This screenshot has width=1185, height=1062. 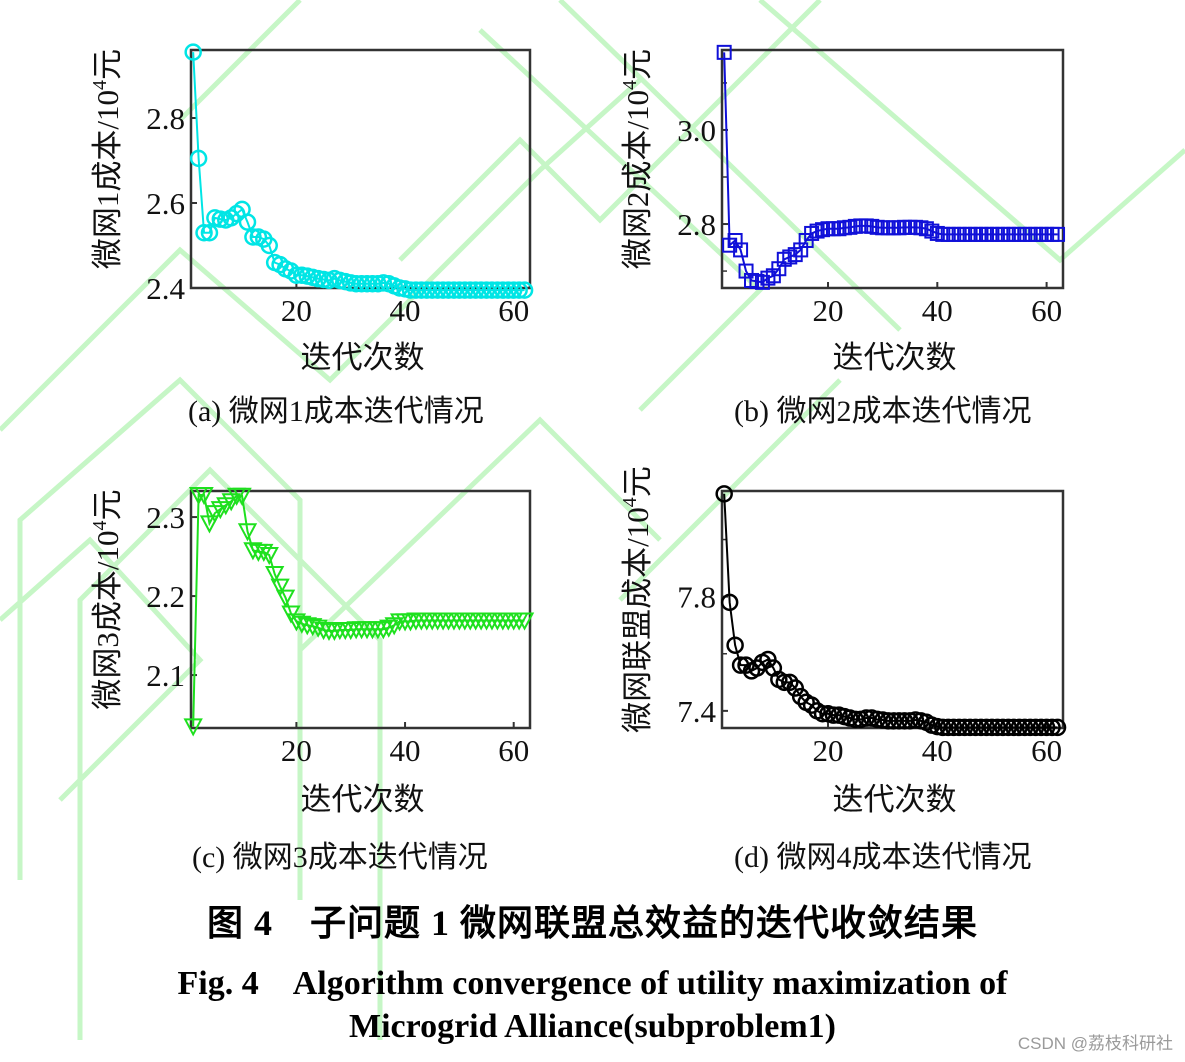 What do you see at coordinates (336, 411) in the screenshot?
I see `subcaption-a: (a) 微网1成本迭代情况` at bounding box center [336, 411].